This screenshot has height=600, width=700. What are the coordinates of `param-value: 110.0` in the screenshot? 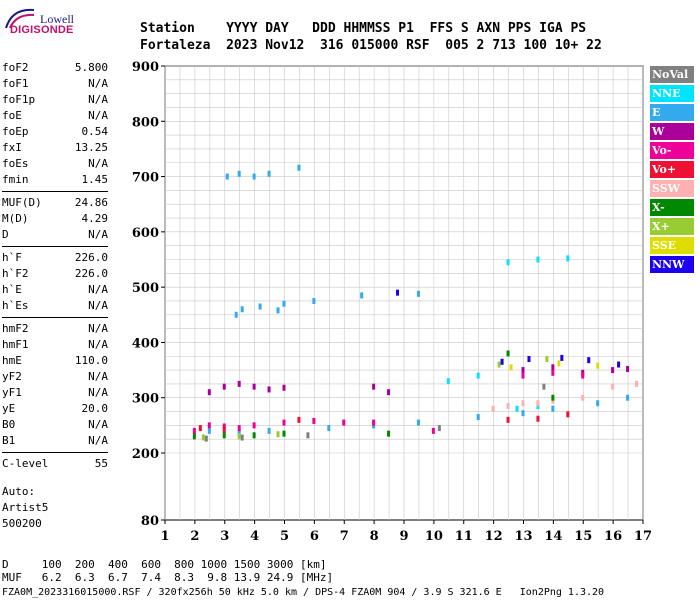 It's located at (91, 360).